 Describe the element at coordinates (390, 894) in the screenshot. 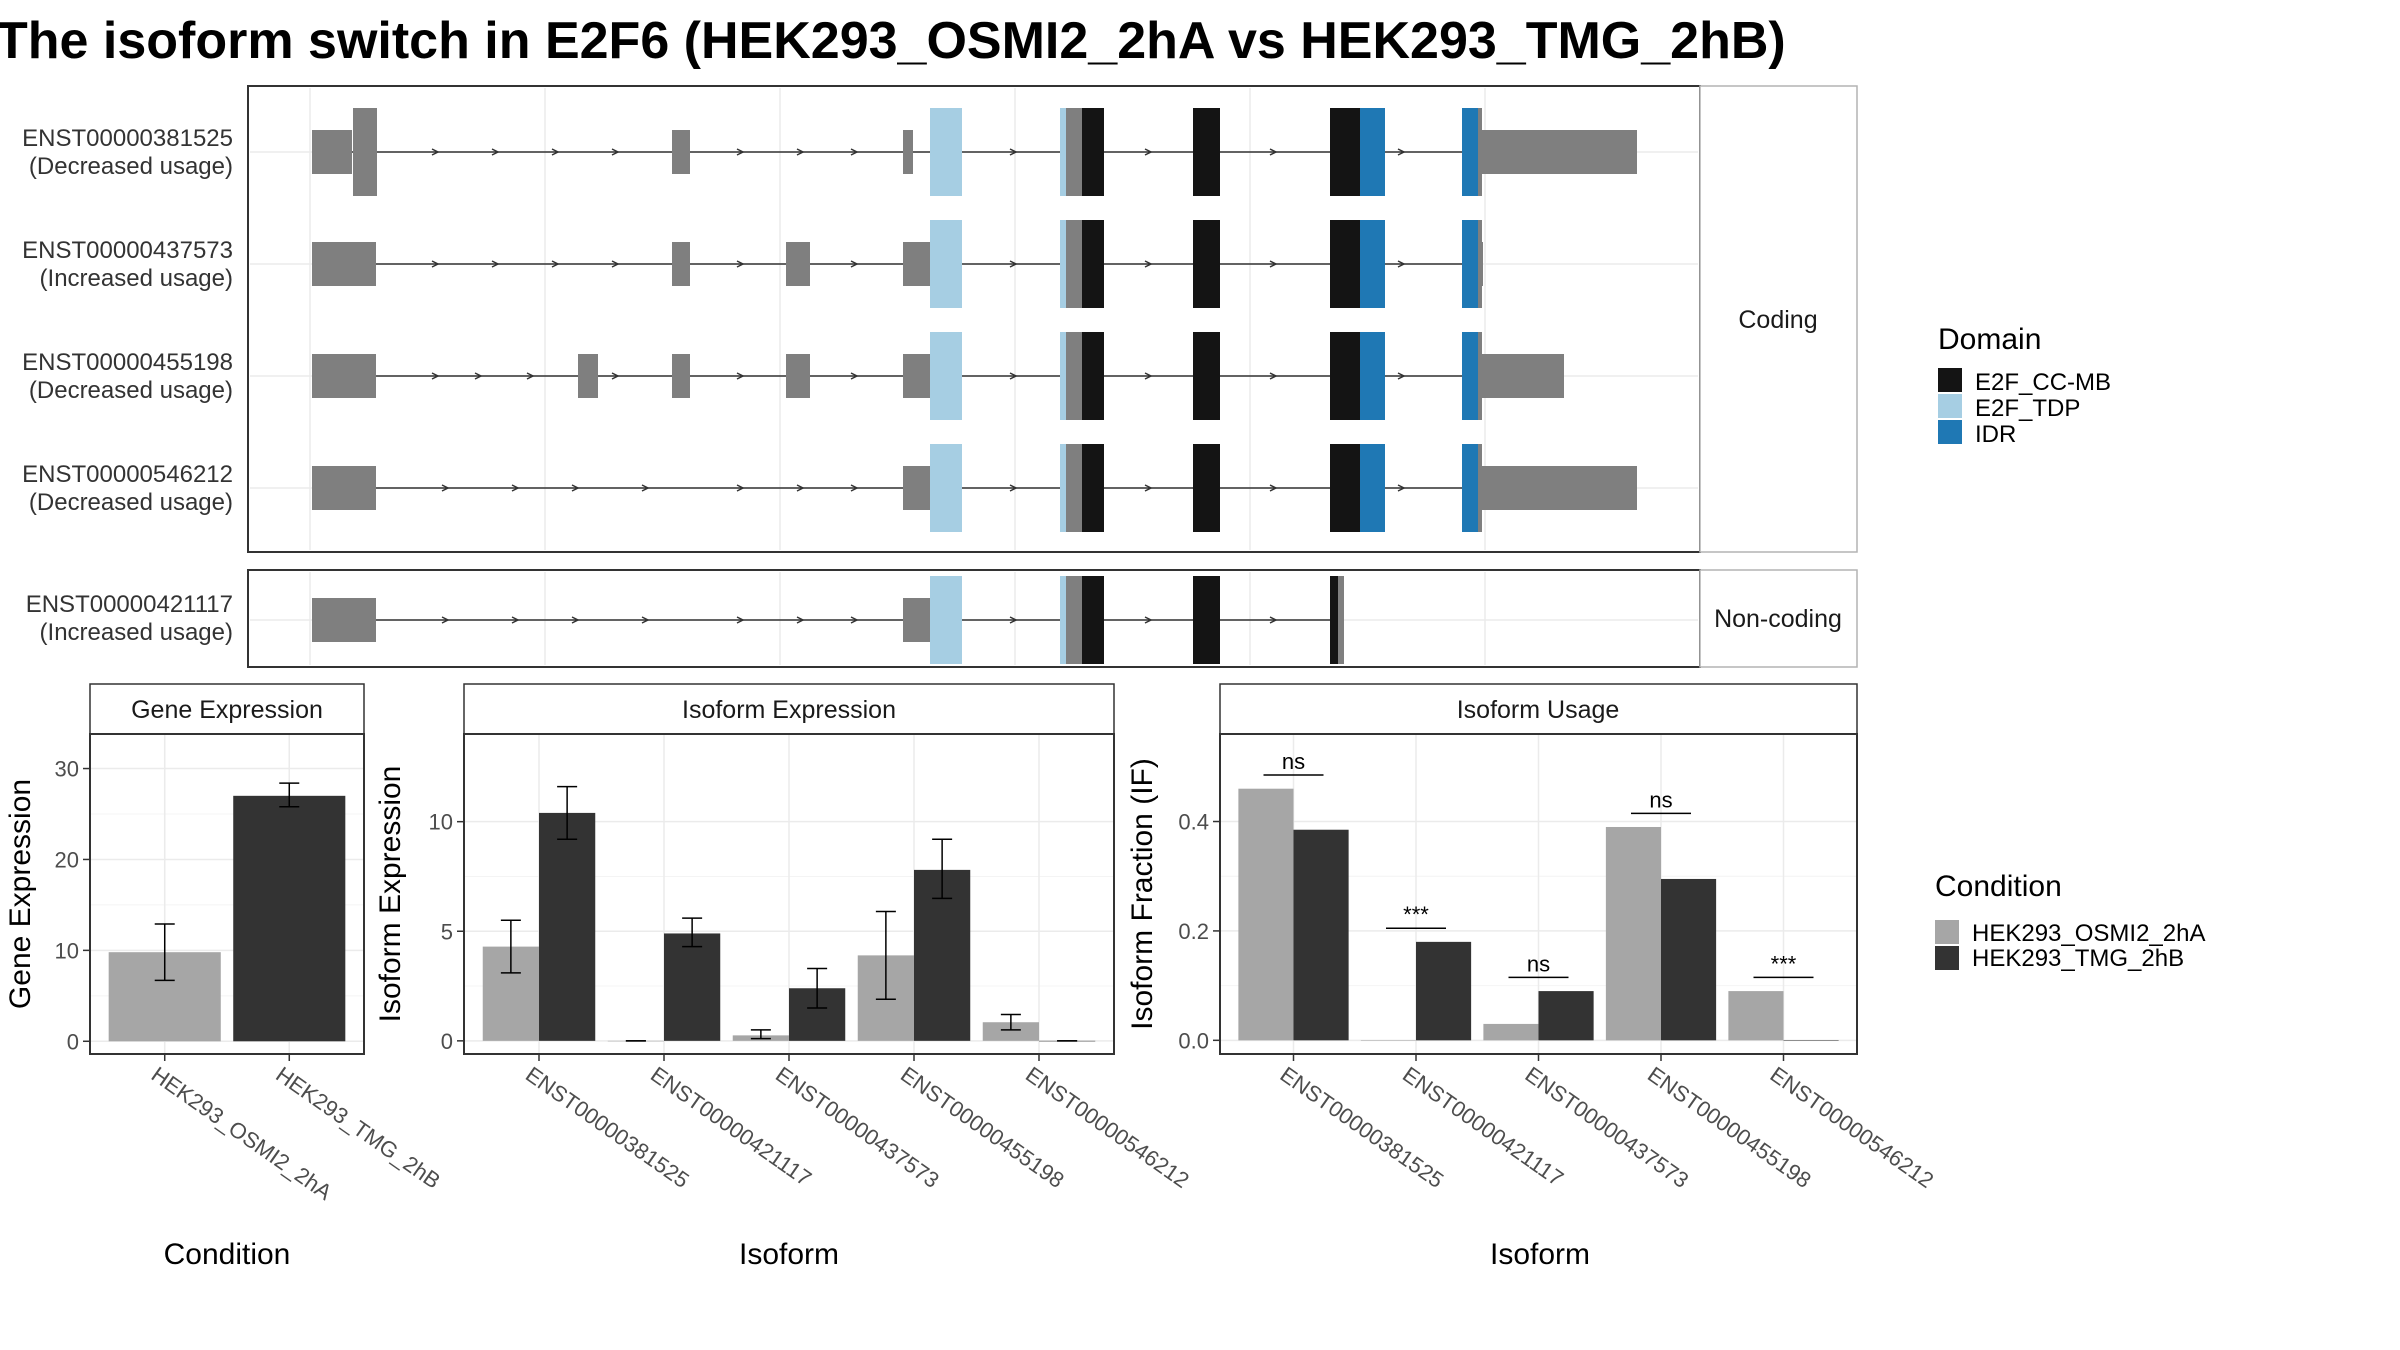

I see `isoform-expression-ylabel: Isoform Expression` at that location.